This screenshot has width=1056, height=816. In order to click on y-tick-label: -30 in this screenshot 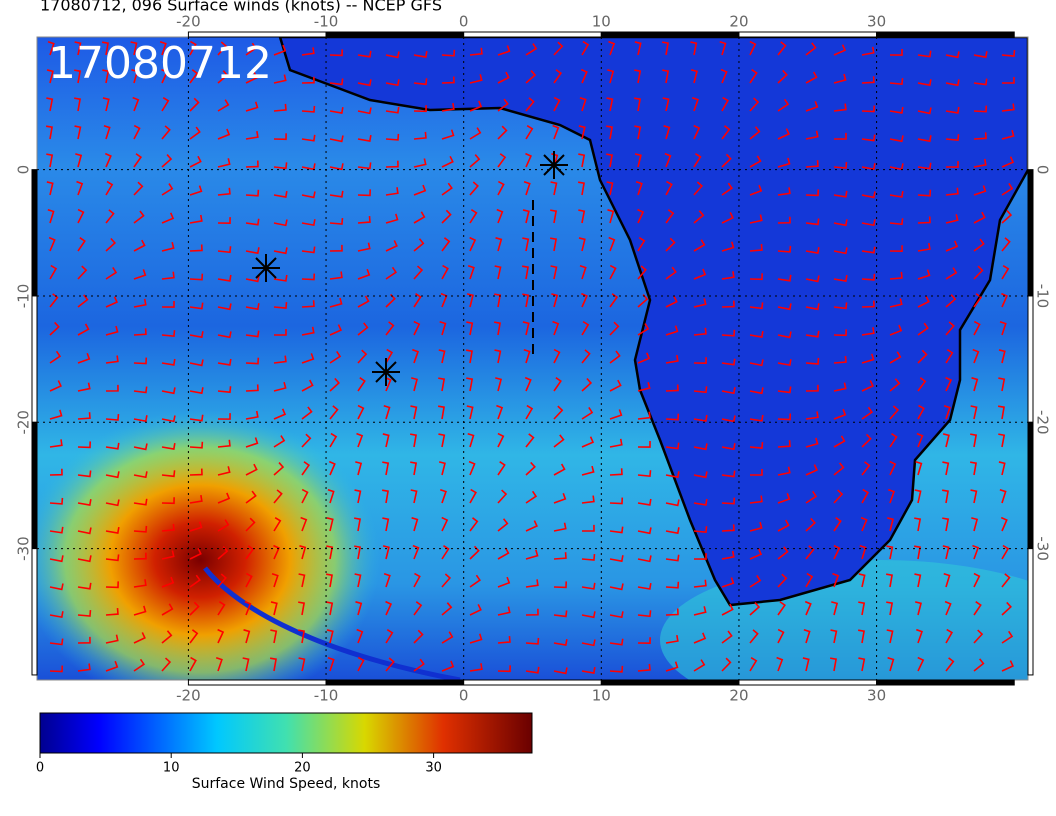, I will do `click(1043, 548)`.